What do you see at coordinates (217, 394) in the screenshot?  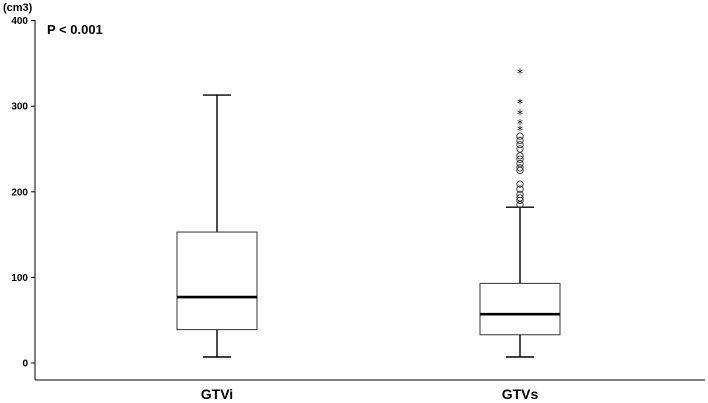 I see `x-category-label: GTVi` at bounding box center [217, 394].